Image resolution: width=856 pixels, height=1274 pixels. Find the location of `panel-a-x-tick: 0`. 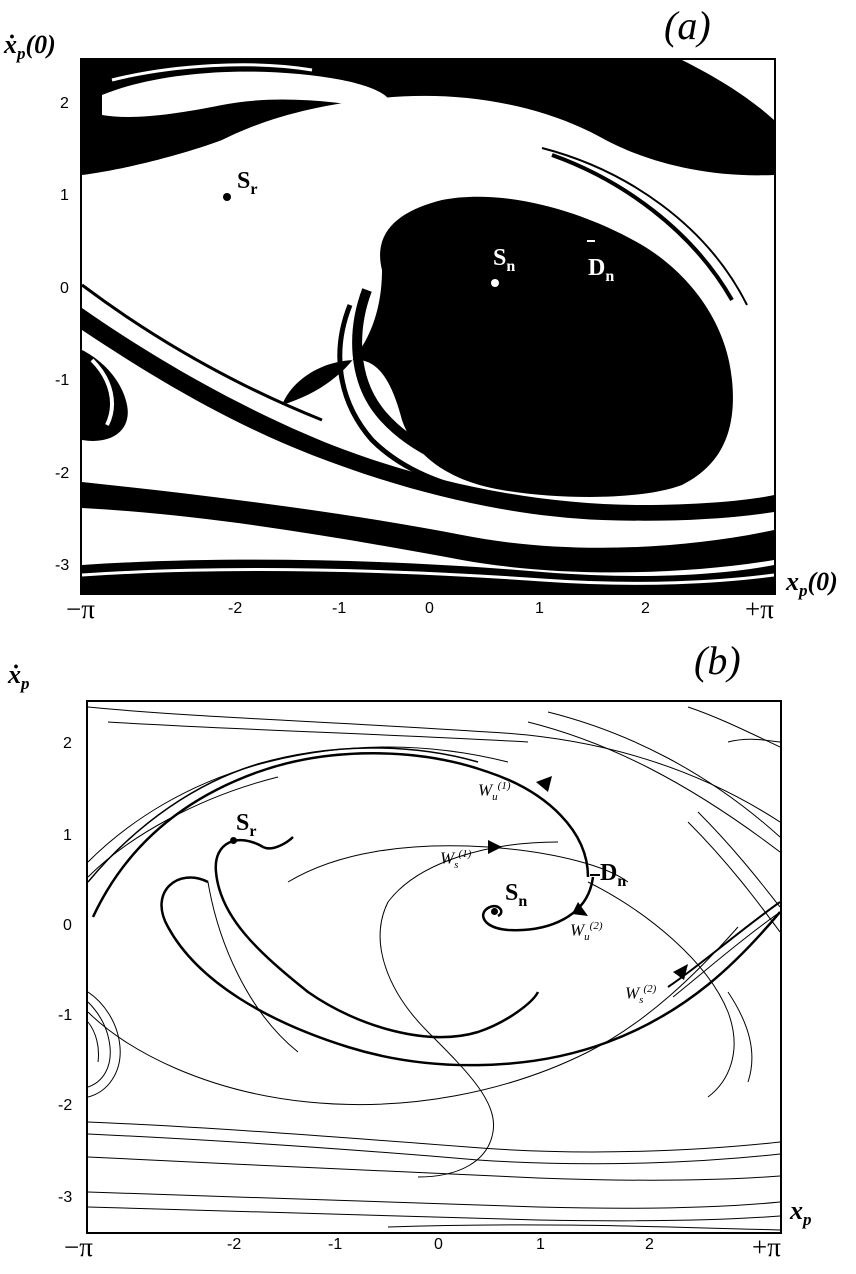

panel-a-x-tick: 0 is located at coordinates (429, 608).